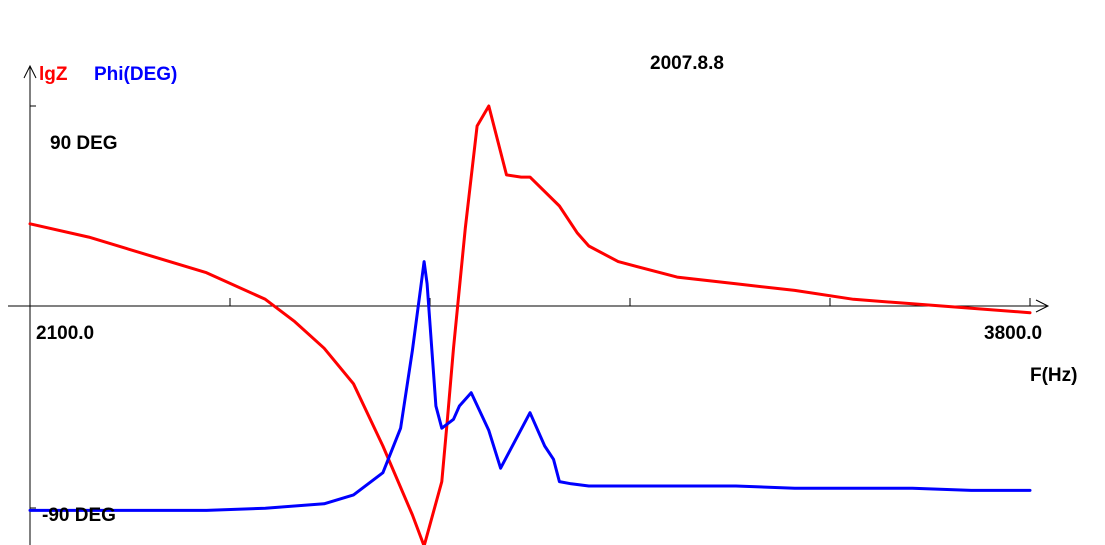  Describe the element at coordinates (687, 63) in the screenshot. I see `chart-date-label: 2007.8.8` at that location.